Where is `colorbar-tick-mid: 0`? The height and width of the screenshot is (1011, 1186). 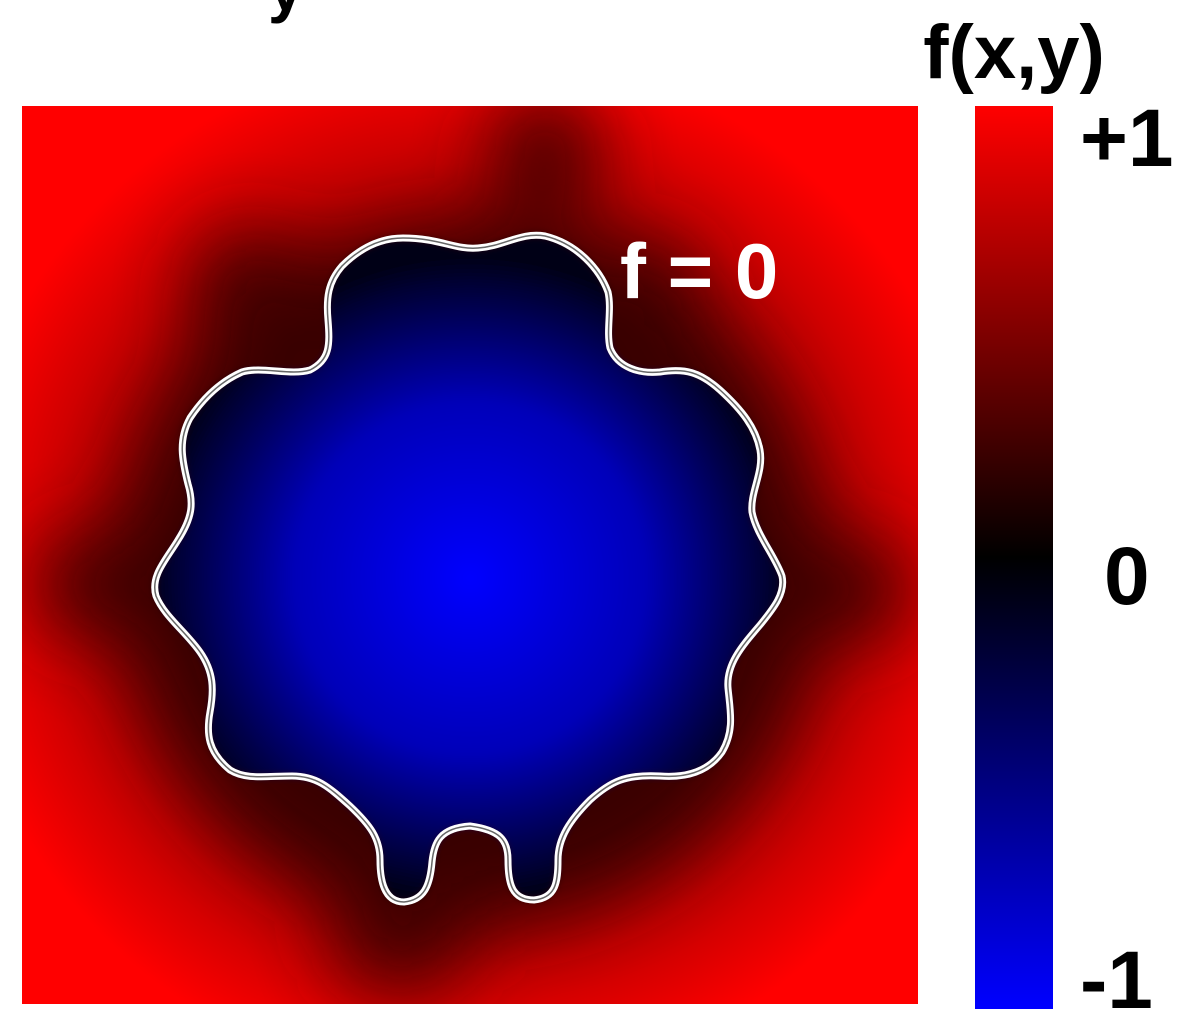
colorbar-tick-mid: 0 is located at coordinates (1127, 576).